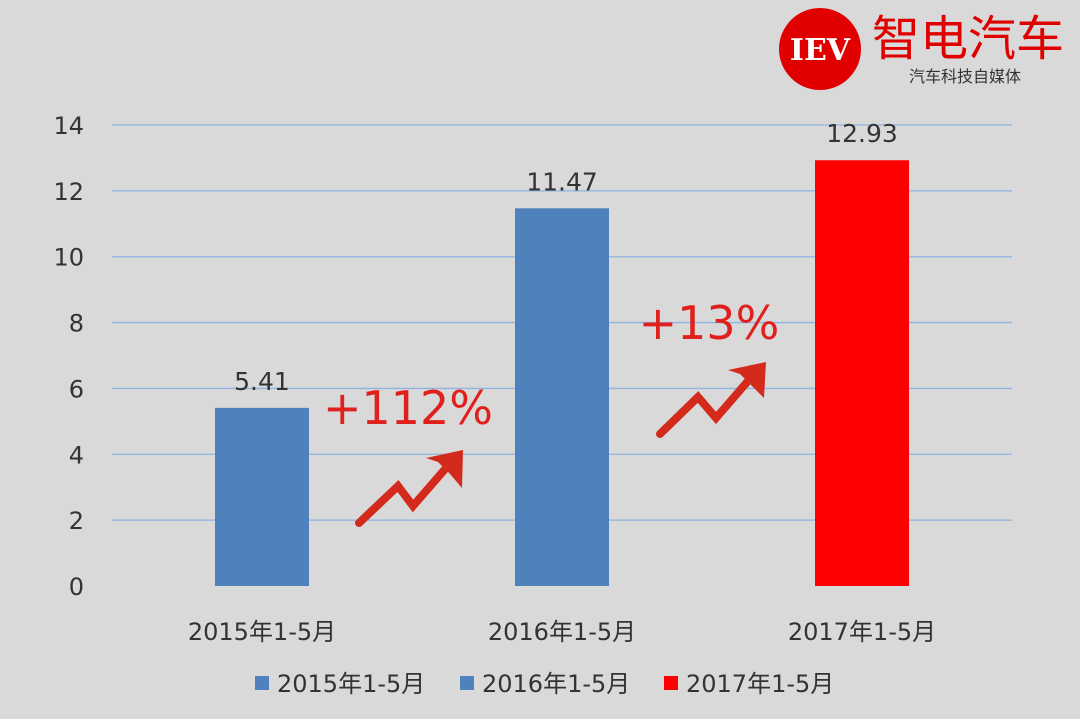 Image resolution: width=1080 pixels, height=719 pixels. I want to click on iev-badge-icon, so click(820, 49).